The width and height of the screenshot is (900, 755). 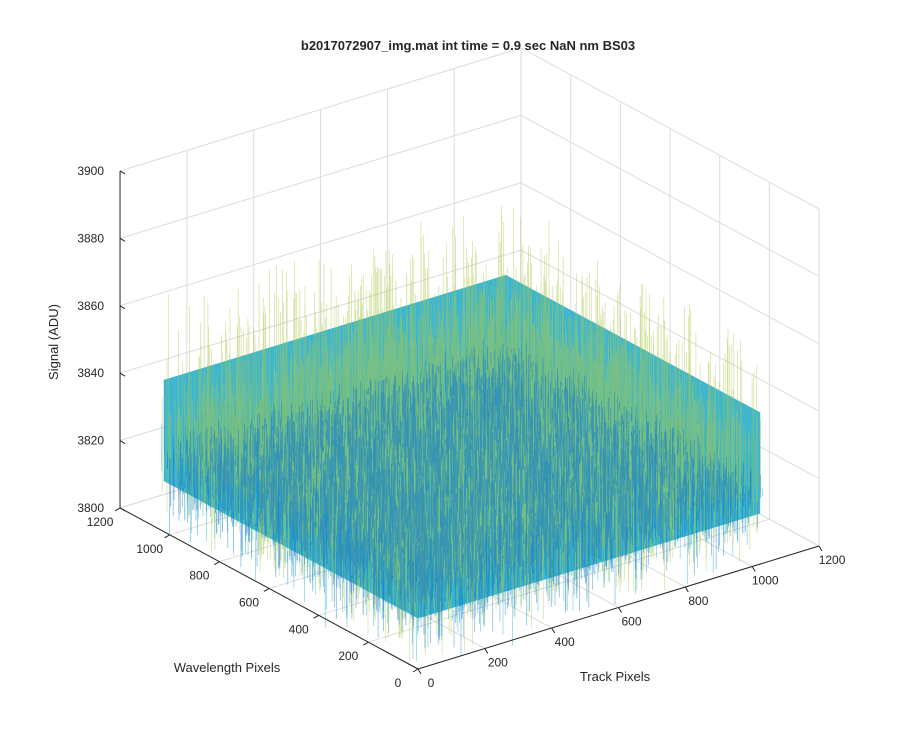 What do you see at coordinates (348, 656) in the screenshot?
I see `y-tick-label: 200` at bounding box center [348, 656].